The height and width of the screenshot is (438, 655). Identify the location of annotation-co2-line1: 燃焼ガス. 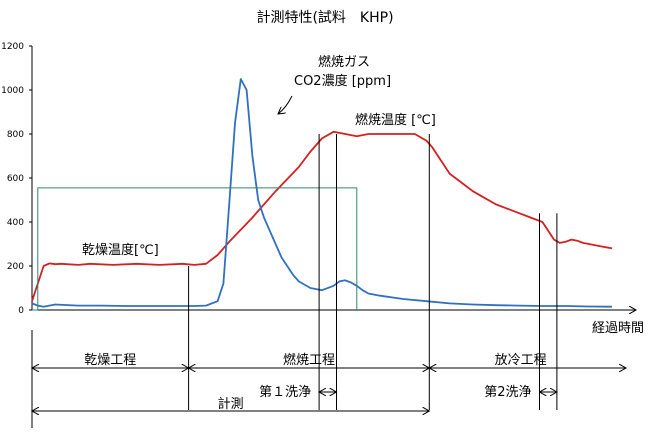
(344, 62).